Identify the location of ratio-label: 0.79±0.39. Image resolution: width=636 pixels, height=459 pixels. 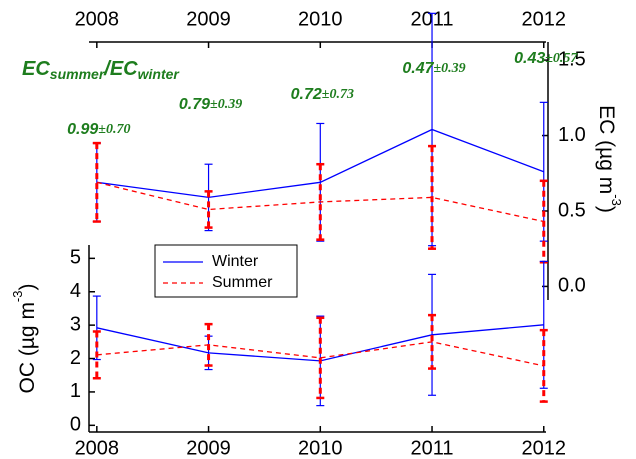
(210, 104).